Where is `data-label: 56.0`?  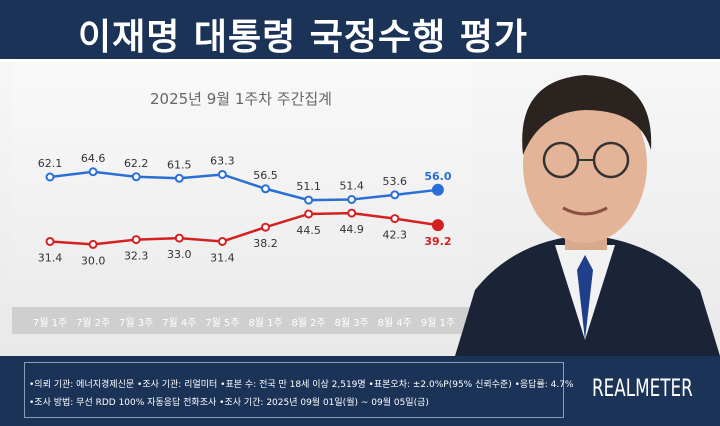
data-label: 56.0 is located at coordinates (437, 176).